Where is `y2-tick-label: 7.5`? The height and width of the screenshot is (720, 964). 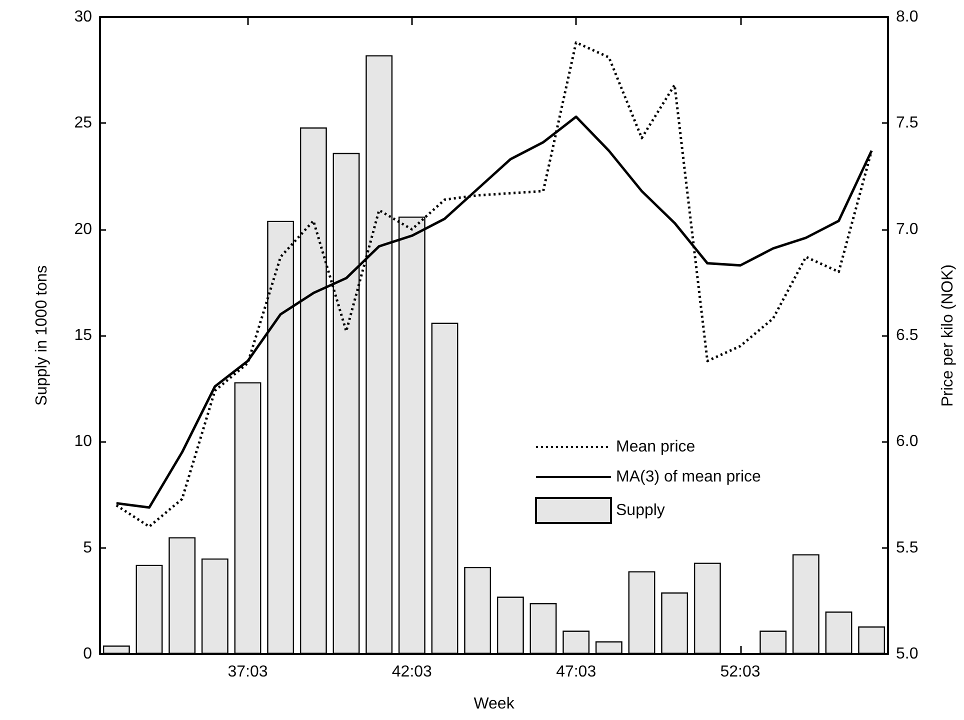 y2-tick-label: 7.5 is located at coordinates (907, 123).